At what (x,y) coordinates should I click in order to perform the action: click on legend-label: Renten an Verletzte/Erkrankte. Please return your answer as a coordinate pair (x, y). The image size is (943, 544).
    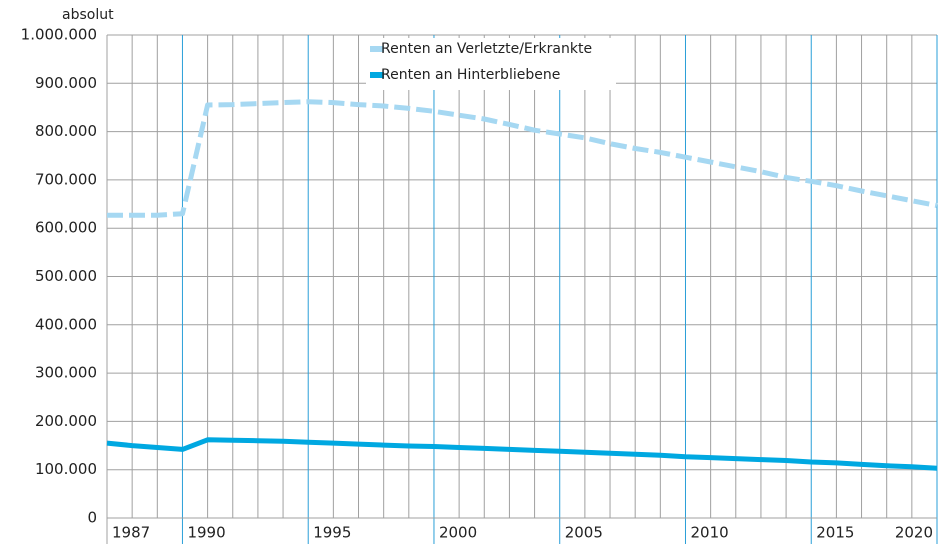
    Looking at the image, I should click on (486, 49).